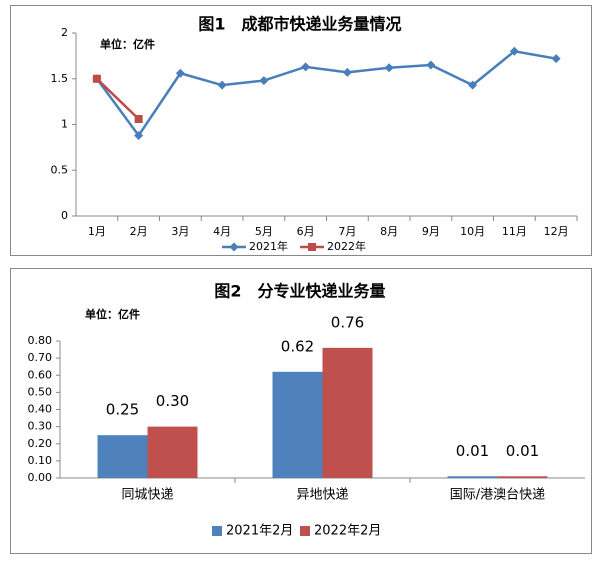  Describe the element at coordinates (60, 78) in the screenshot. I see `y-tick-label: 1.5` at that location.